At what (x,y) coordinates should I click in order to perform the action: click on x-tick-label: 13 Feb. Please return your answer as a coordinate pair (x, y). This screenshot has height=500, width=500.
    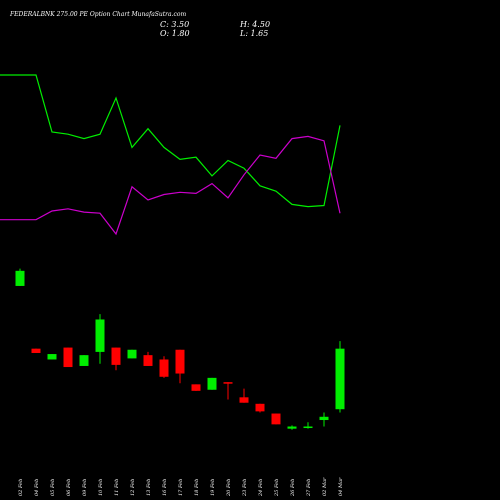
    Looking at the image, I should click on (149, 487).